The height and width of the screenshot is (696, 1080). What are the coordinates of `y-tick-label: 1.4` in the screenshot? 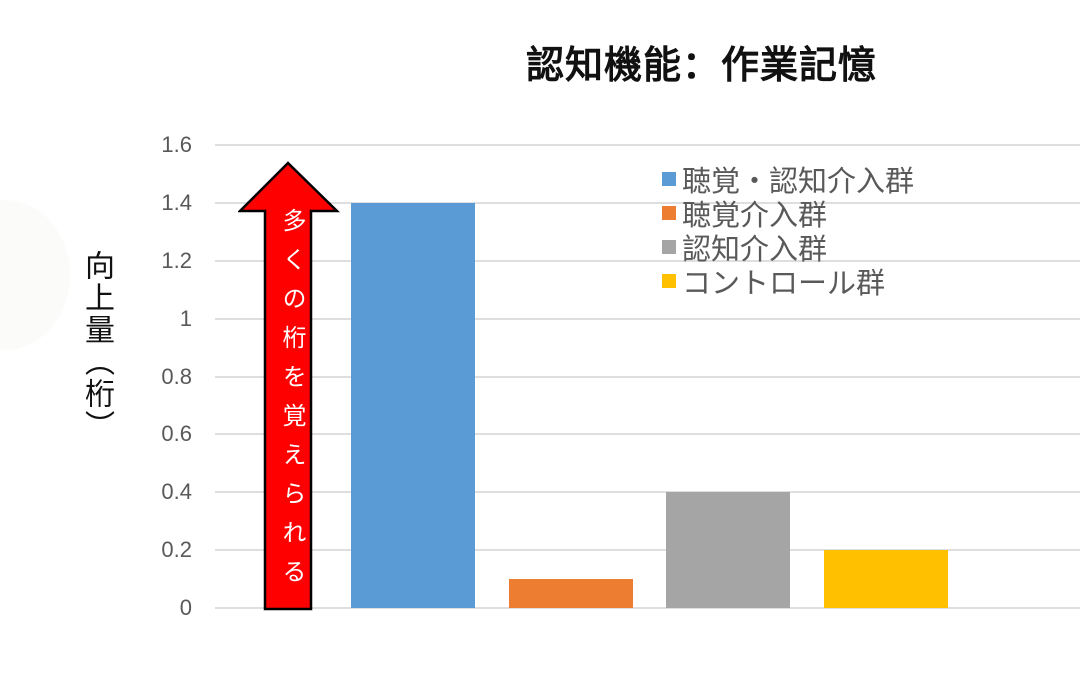 It's located at (176, 202).